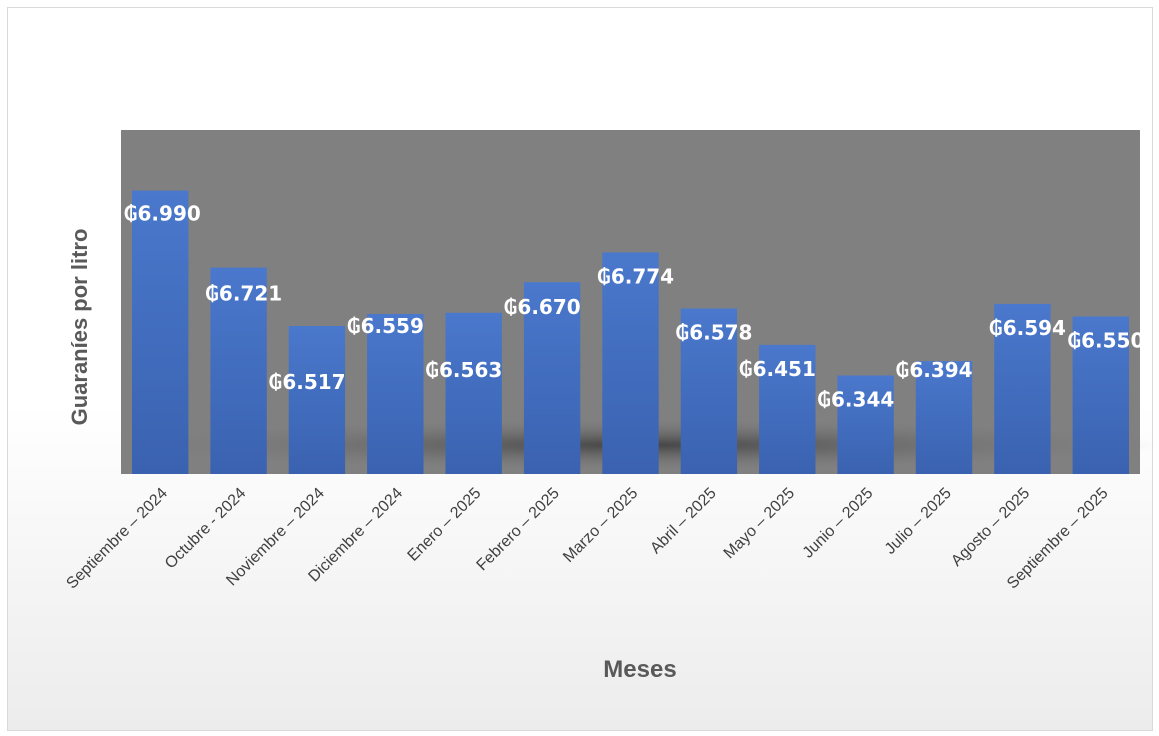 The image size is (1159, 736). Describe the element at coordinates (518, 529) in the screenshot. I see `x-tick-label: Febrero – 2025` at that location.